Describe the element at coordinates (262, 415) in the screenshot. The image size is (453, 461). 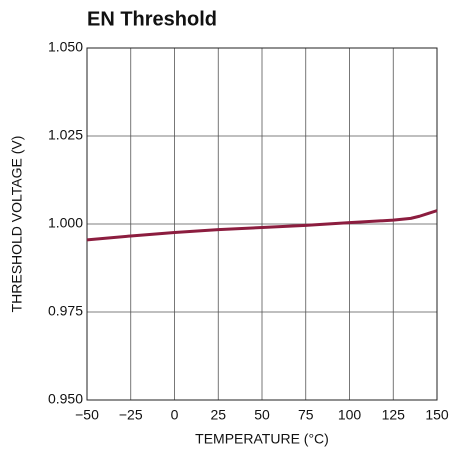
I see `x-tick-label: 50` at that location.